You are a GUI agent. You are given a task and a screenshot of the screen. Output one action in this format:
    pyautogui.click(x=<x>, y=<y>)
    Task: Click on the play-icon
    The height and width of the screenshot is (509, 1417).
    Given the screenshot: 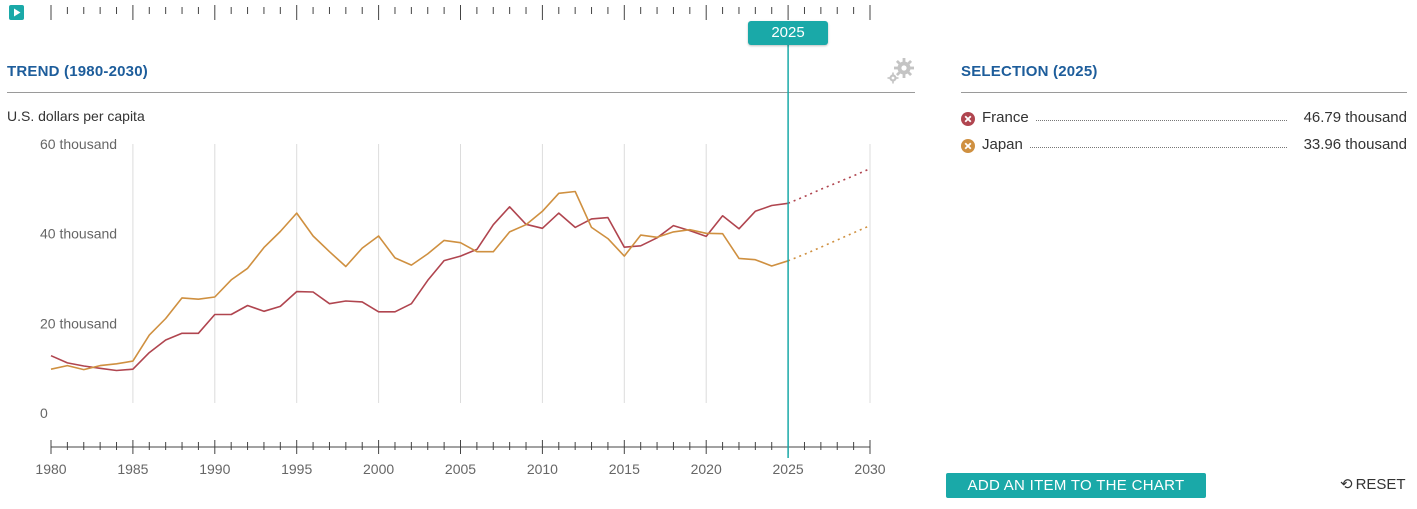 What is the action you would take?
    pyautogui.click(x=17, y=12)
    